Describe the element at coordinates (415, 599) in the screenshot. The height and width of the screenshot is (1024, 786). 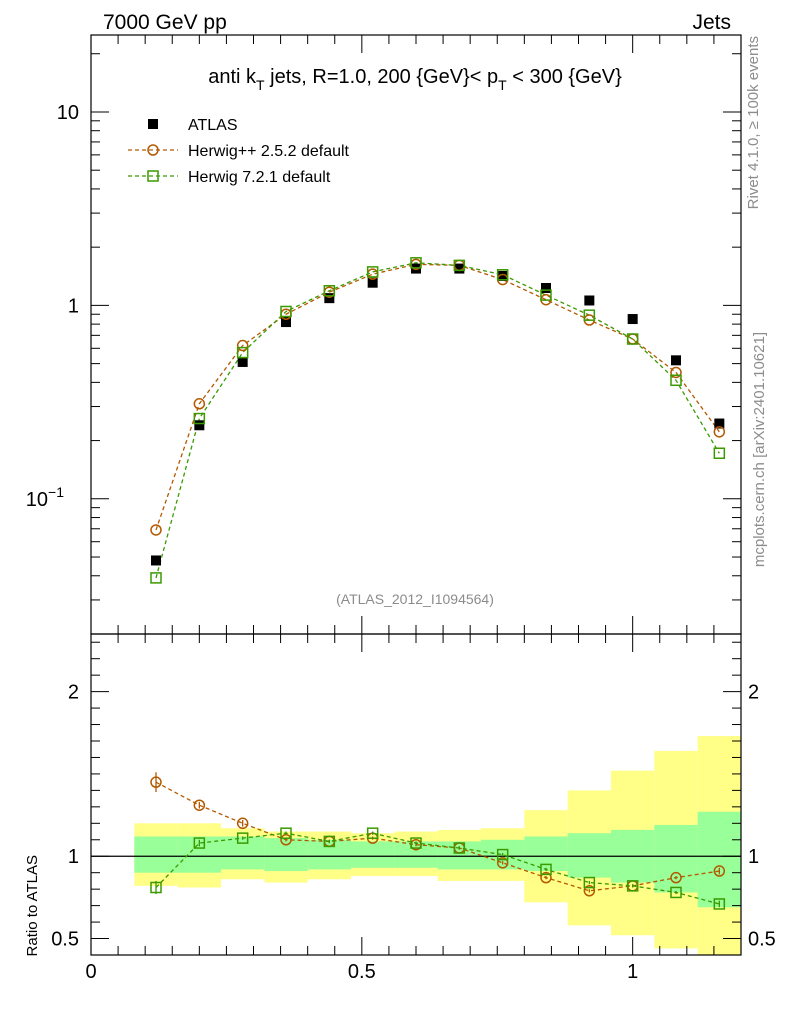
I see `analysis-watermark: (ATLAS_2012_I1094564)` at that location.